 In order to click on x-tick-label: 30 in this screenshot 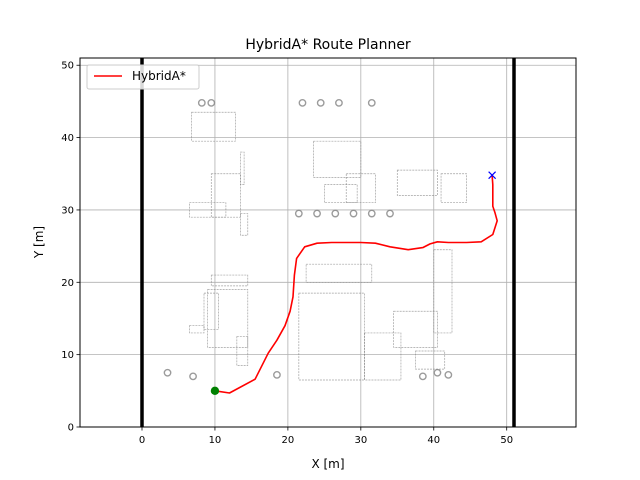, I will do `click(360, 440)`.